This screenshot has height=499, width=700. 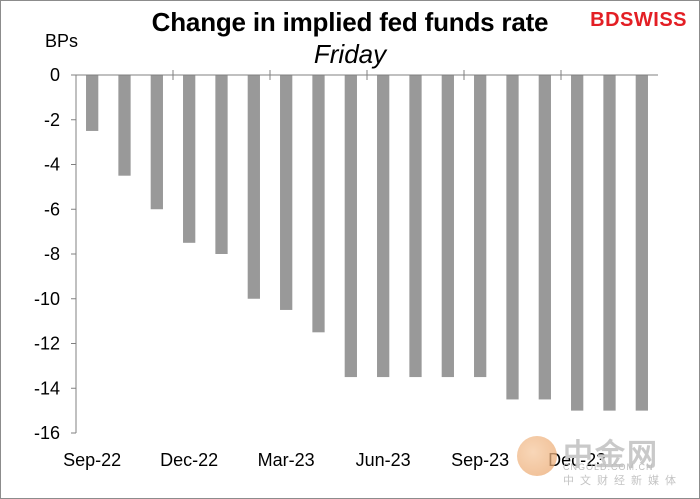 I want to click on y-tick-label: 0, so click(x=55, y=75).